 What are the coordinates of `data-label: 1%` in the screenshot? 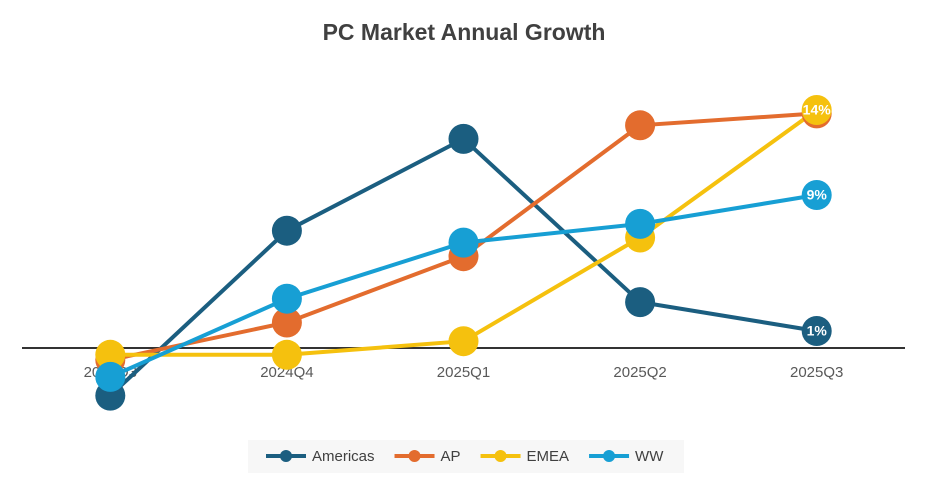 It's located at (817, 331).